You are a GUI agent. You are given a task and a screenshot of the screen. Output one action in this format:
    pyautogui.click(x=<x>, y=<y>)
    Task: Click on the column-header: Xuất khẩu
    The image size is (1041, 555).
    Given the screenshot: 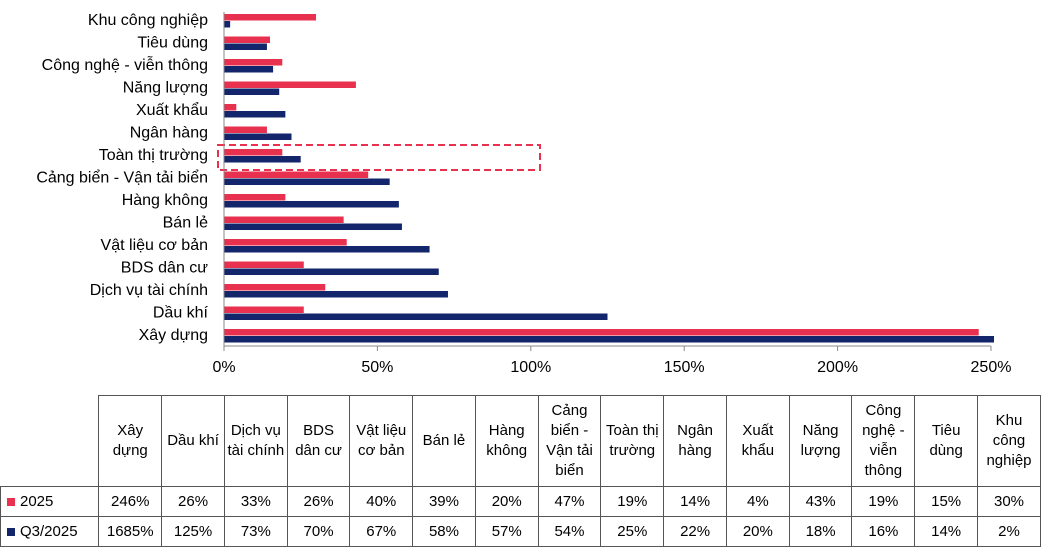 What is the action you would take?
    pyautogui.click(x=757, y=441)
    